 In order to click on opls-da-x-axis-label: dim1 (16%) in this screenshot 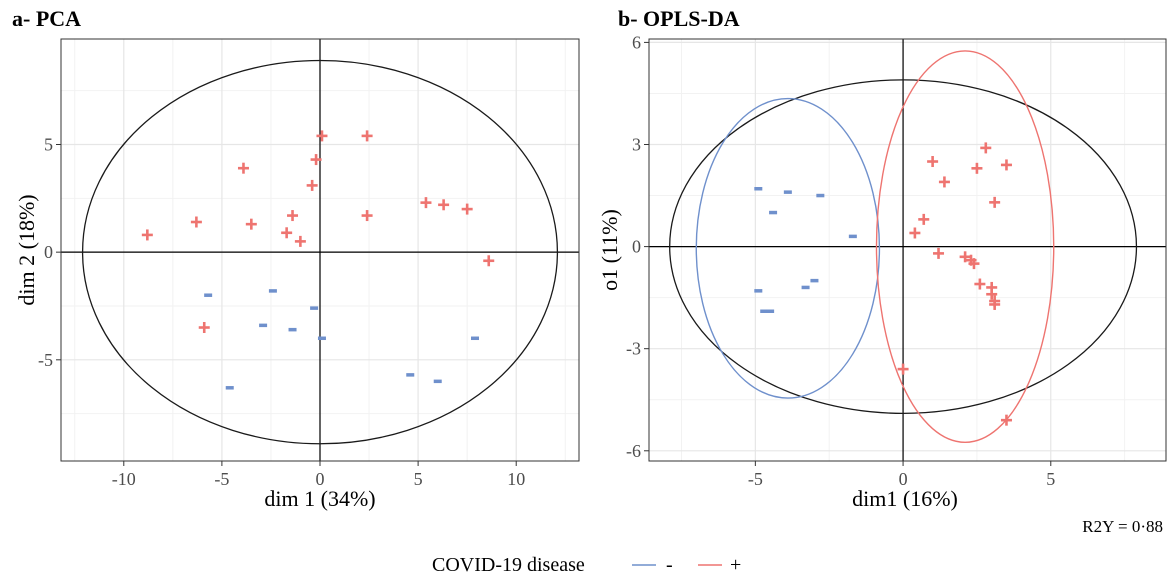, I will do `click(905, 498)`.